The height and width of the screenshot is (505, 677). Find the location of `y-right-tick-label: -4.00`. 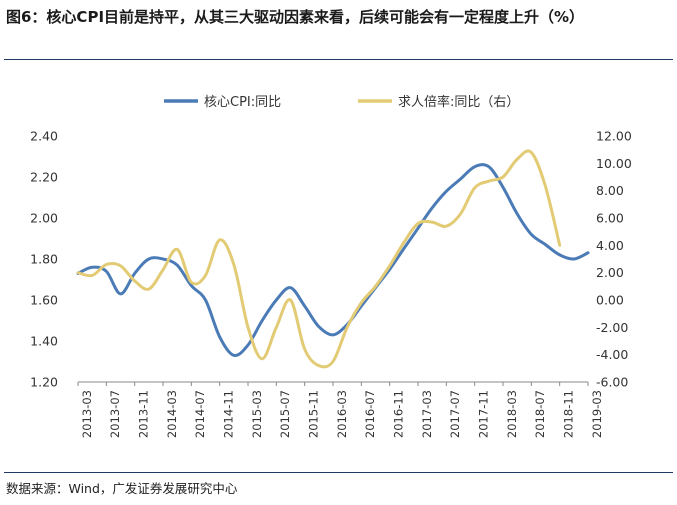

y-right-tick-label: -4.00 is located at coordinates (612, 354).